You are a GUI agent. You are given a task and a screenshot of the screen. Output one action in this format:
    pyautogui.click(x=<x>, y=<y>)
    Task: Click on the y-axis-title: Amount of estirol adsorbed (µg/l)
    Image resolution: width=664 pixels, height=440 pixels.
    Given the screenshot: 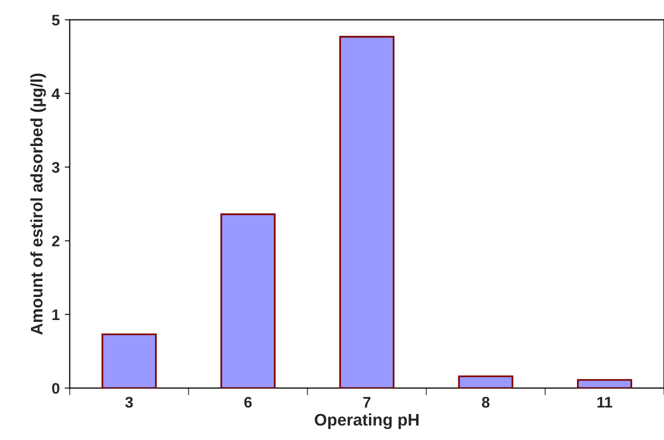 What is the action you would take?
    pyautogui.click(x=38, y=204)
    